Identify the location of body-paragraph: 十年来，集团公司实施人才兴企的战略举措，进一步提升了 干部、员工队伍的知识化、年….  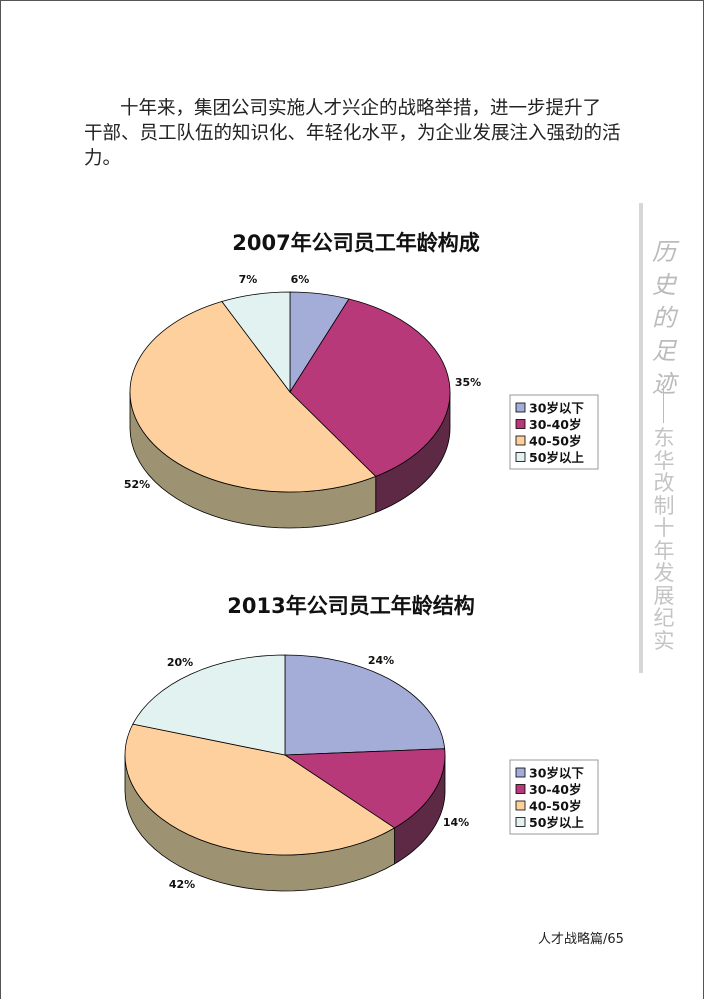
(364, 133).